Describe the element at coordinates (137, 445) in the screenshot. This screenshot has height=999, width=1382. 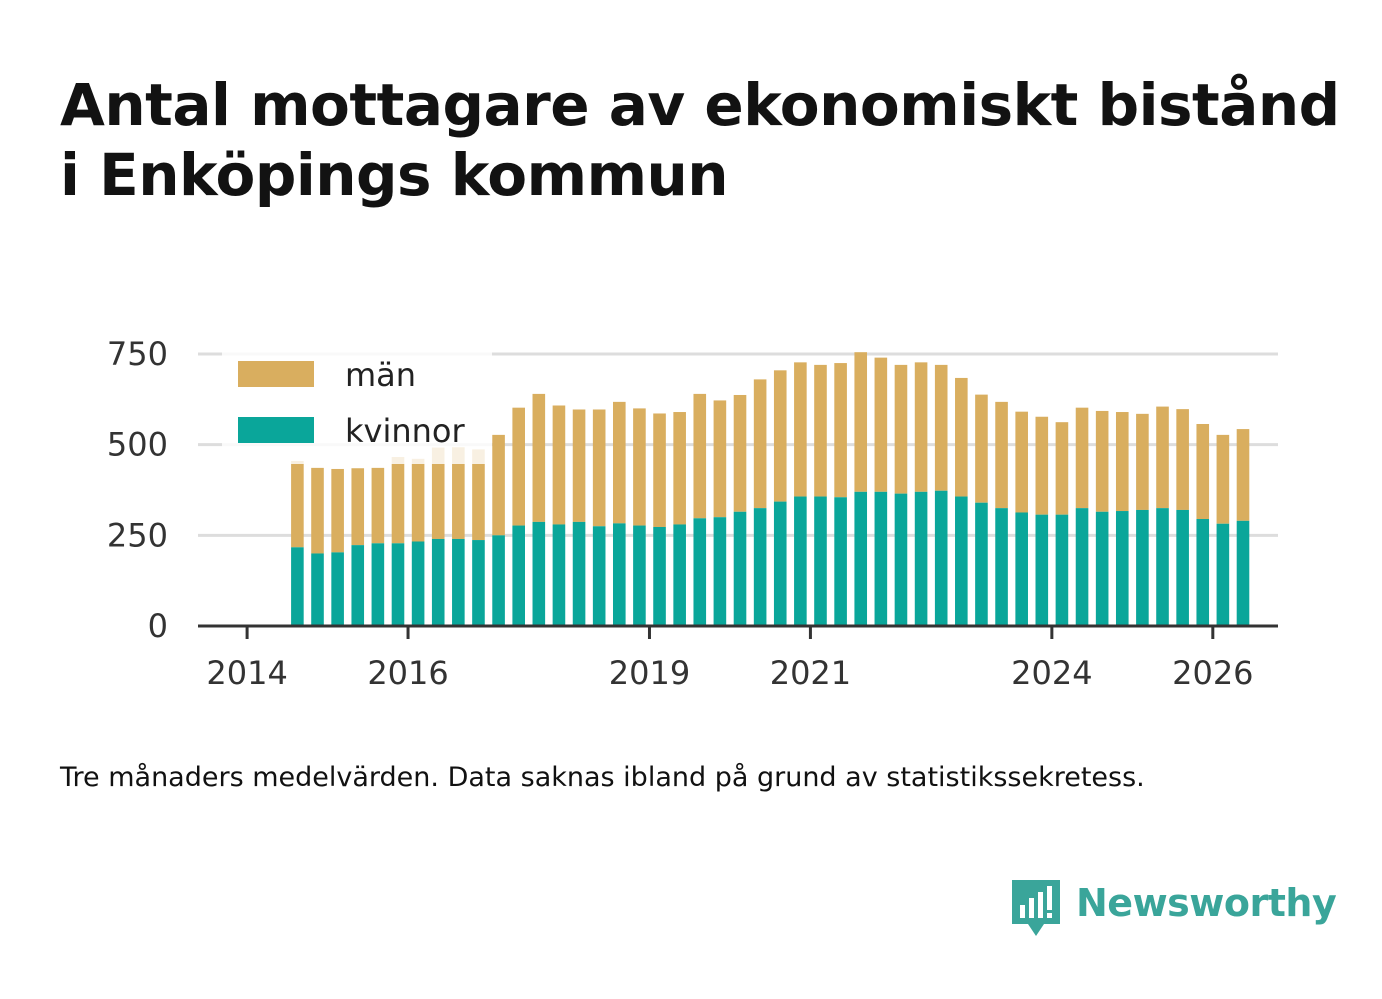
I see `y-tick-label: 500` at that location.